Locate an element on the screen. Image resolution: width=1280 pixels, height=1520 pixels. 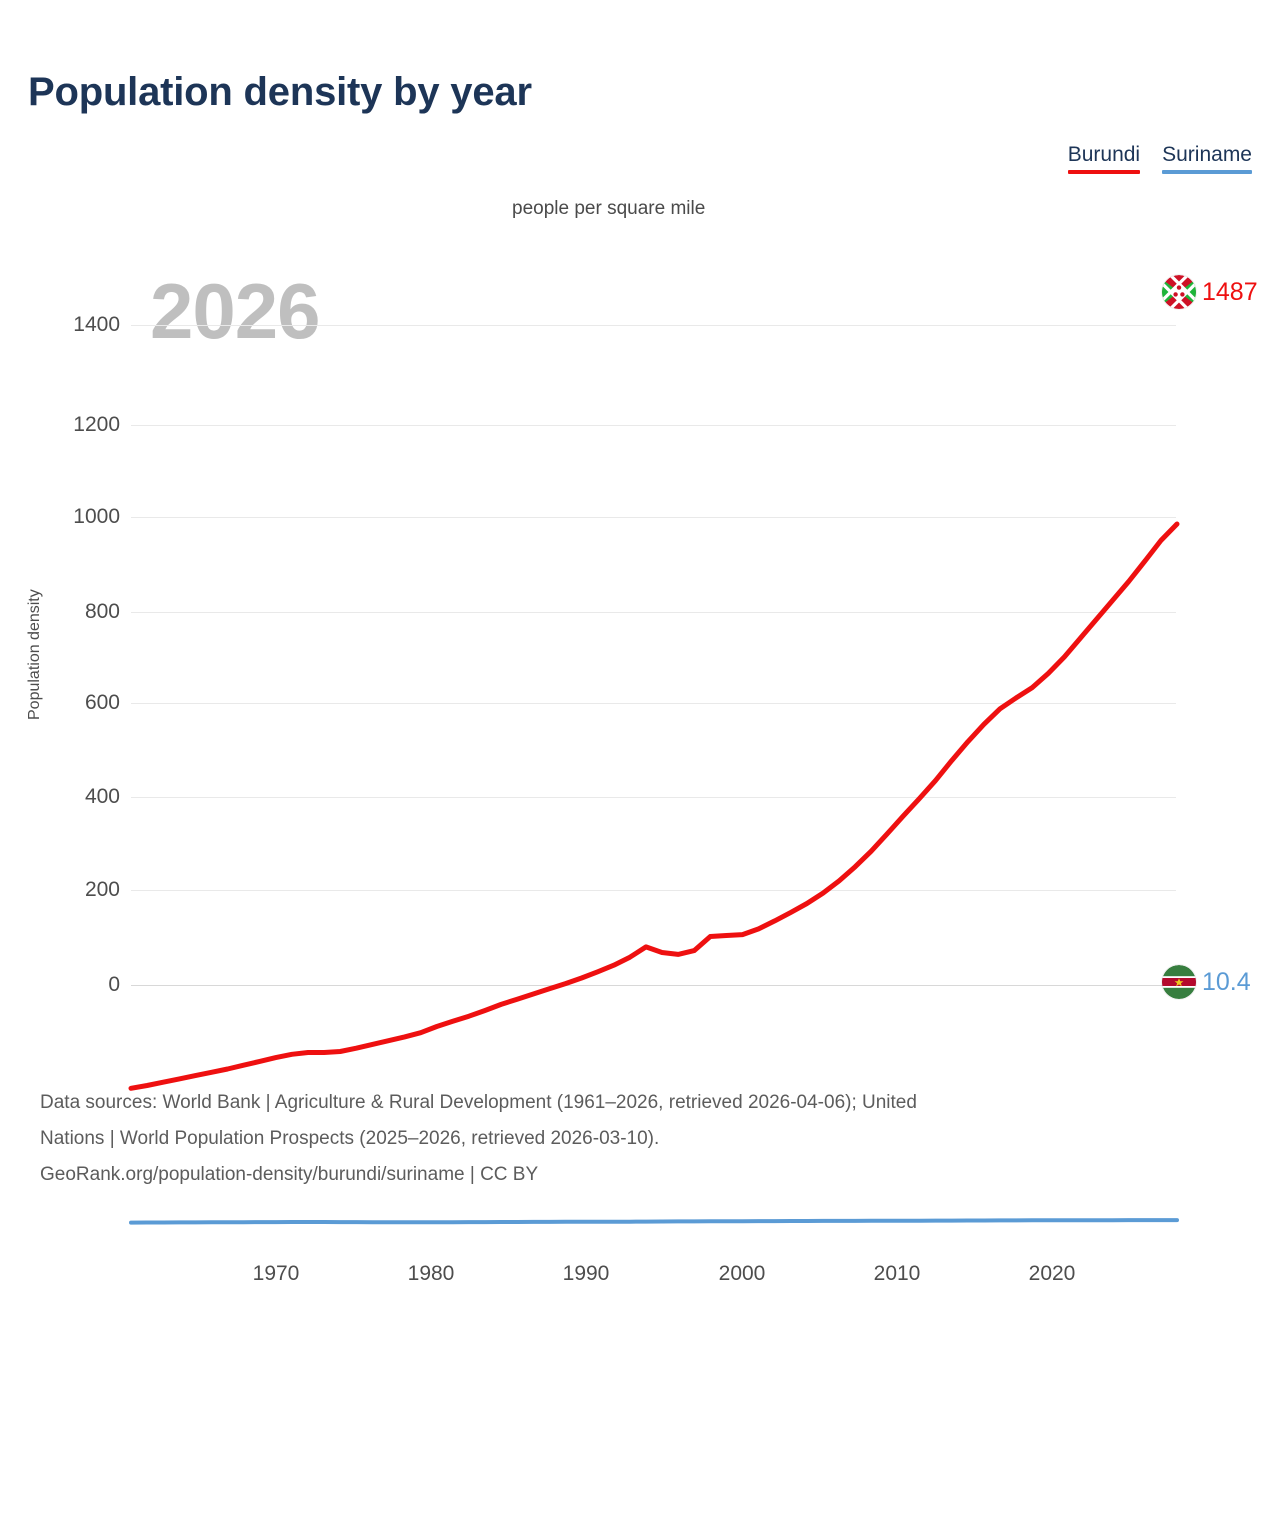
line-suriname is located at coordinates (654, 1221).